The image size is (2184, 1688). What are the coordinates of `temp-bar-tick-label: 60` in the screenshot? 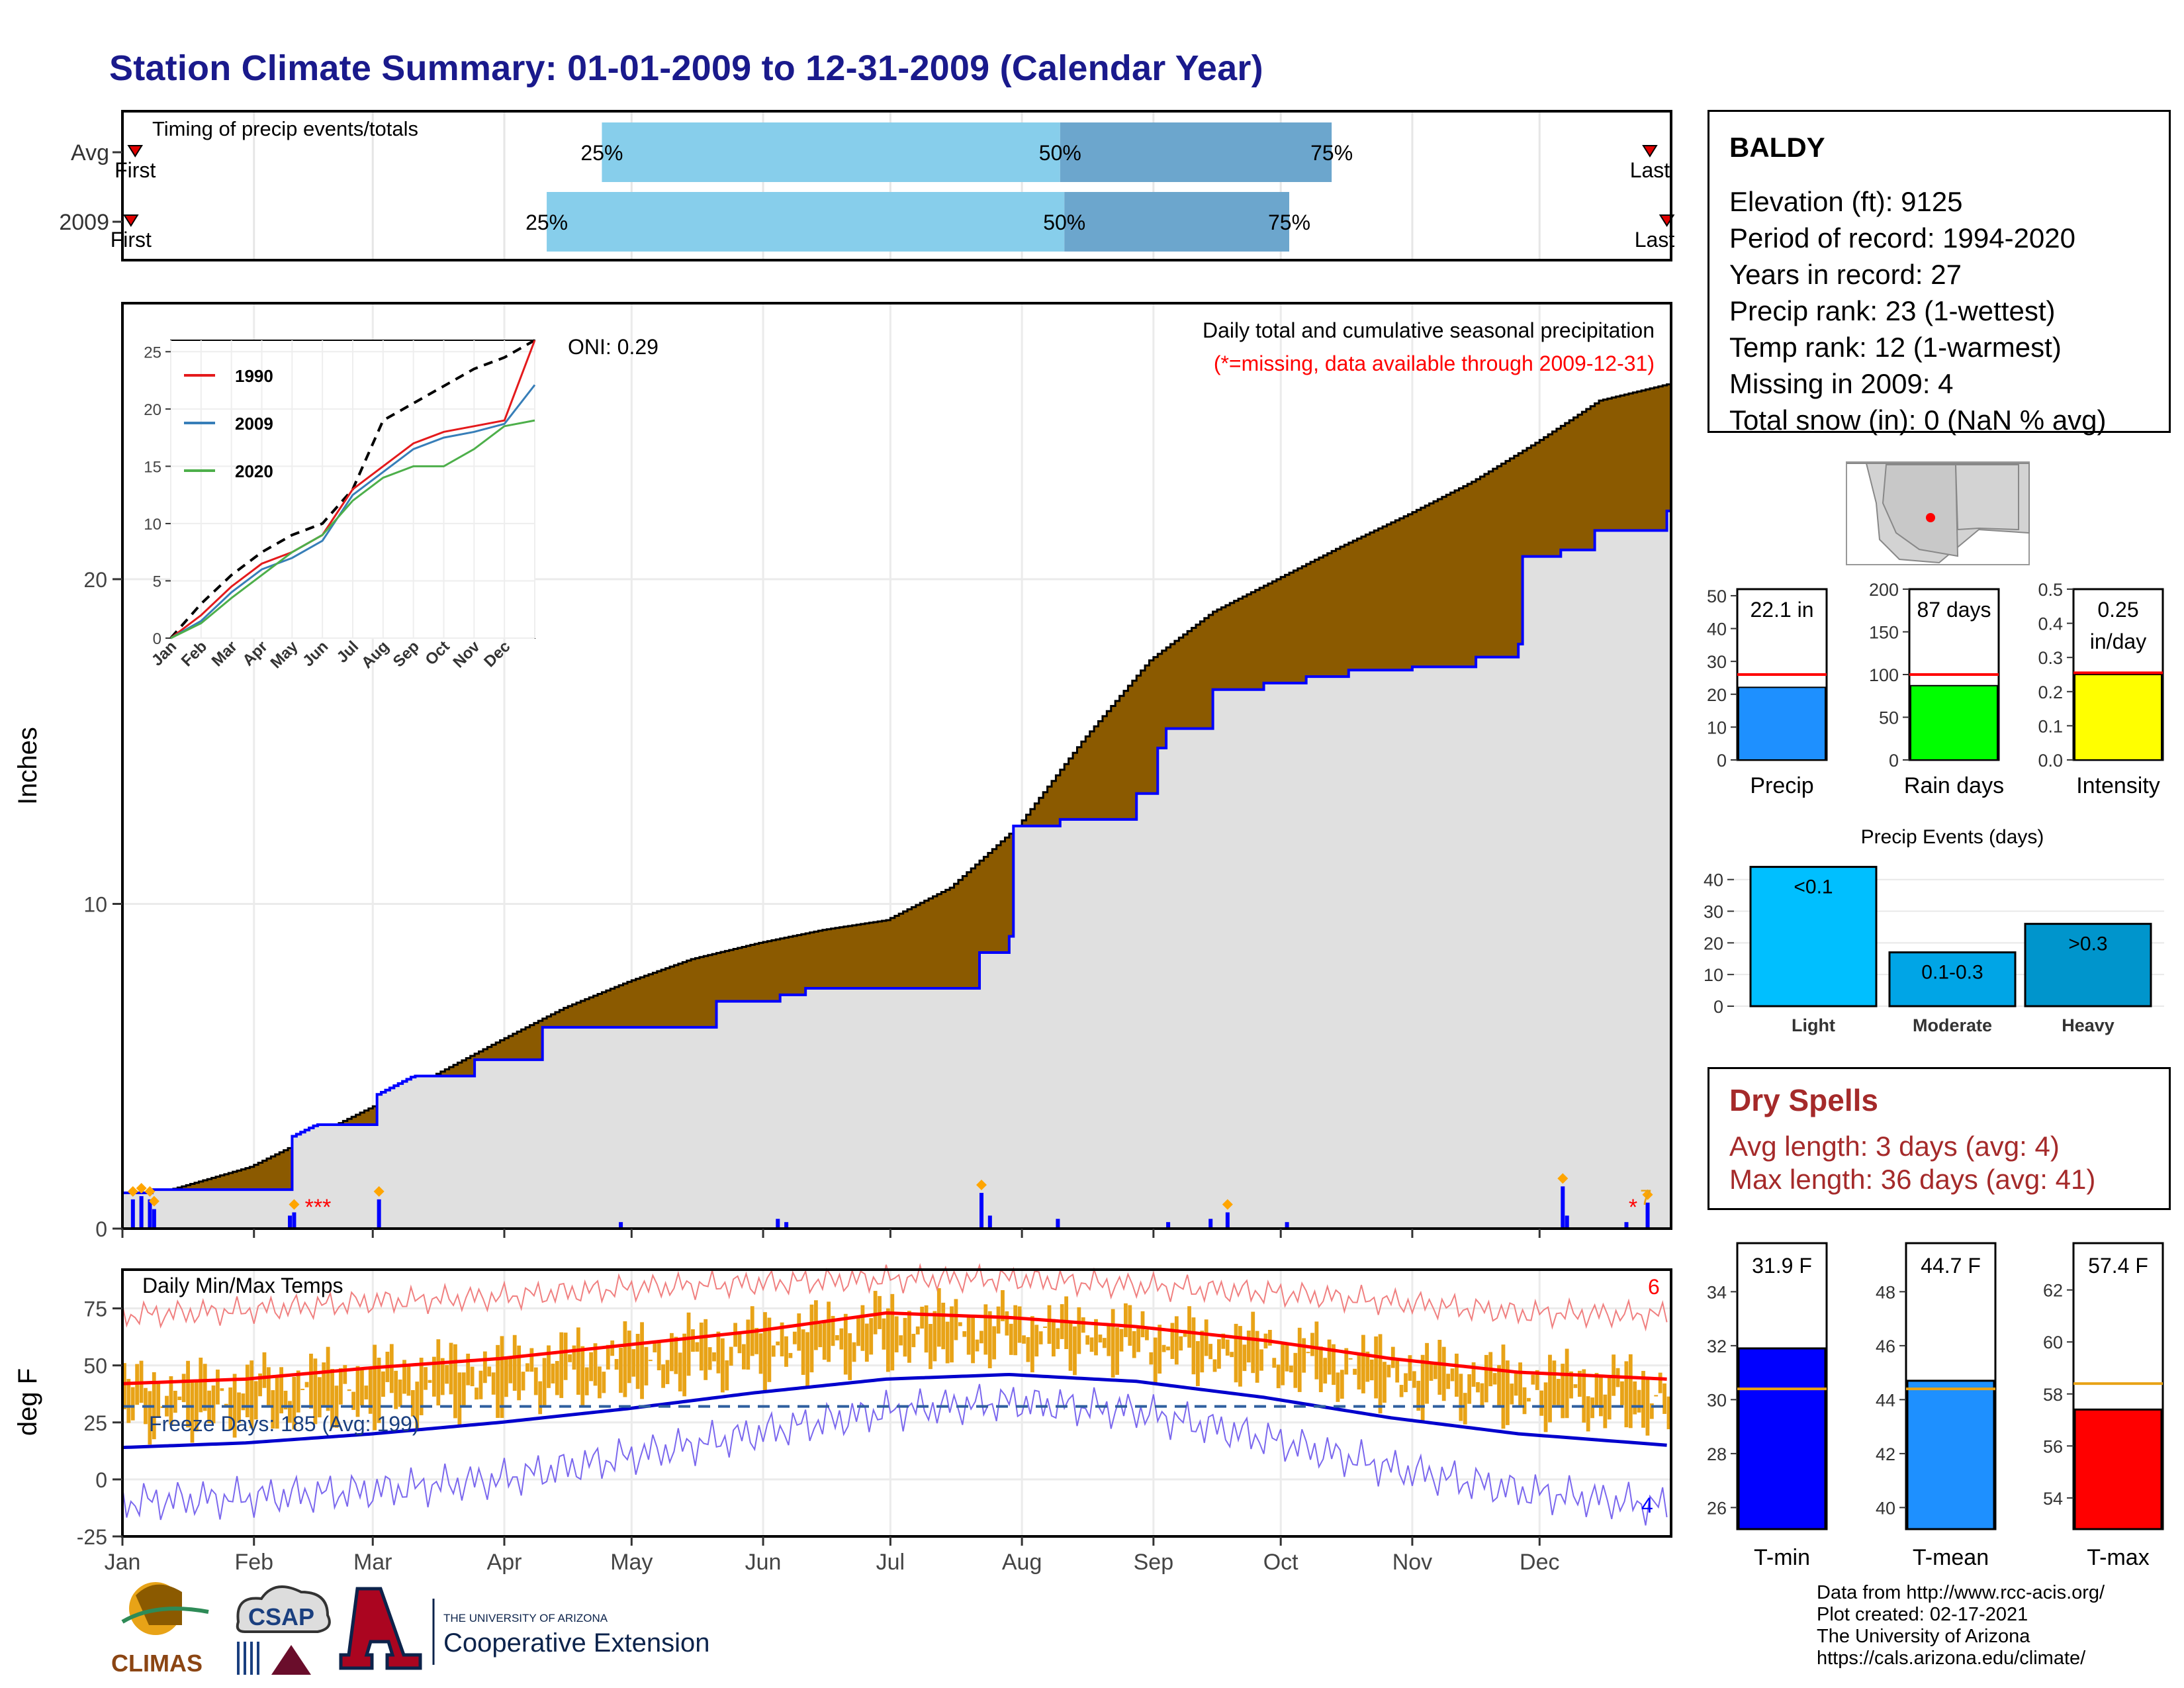 It's located at (2053, 1342).